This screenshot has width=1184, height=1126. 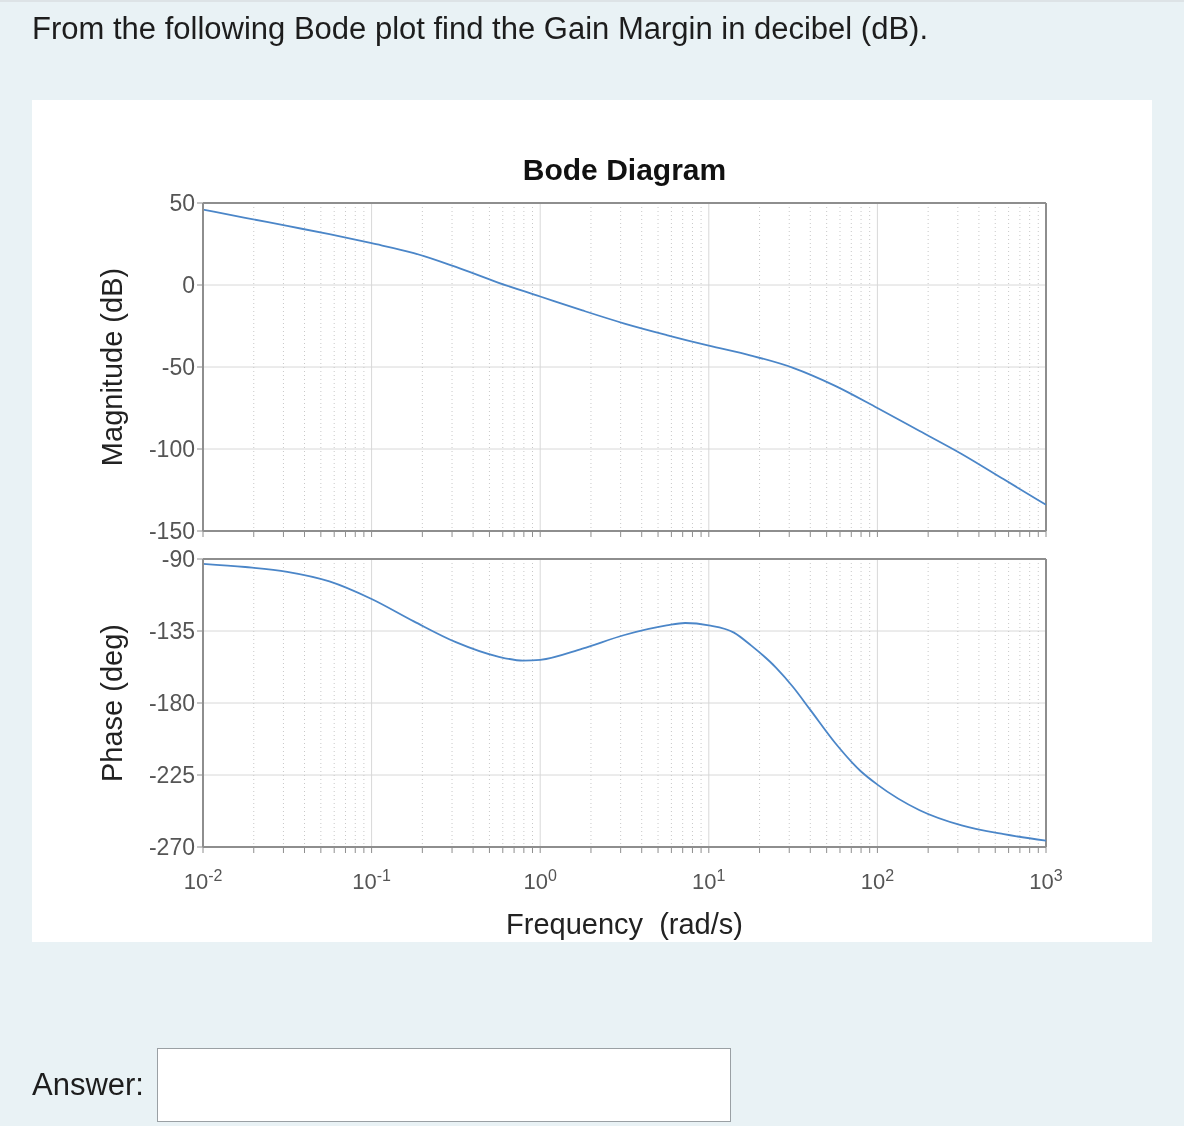 I want to click on x-tick-label: 10$^{3}$, so click(x=1046, y=880).